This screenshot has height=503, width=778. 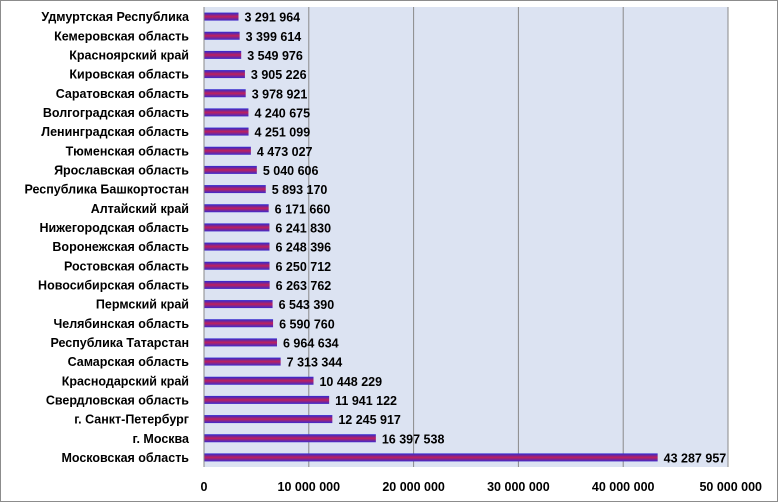 I want to click on data-label: 5 893 170, so click(x=300, y=190).